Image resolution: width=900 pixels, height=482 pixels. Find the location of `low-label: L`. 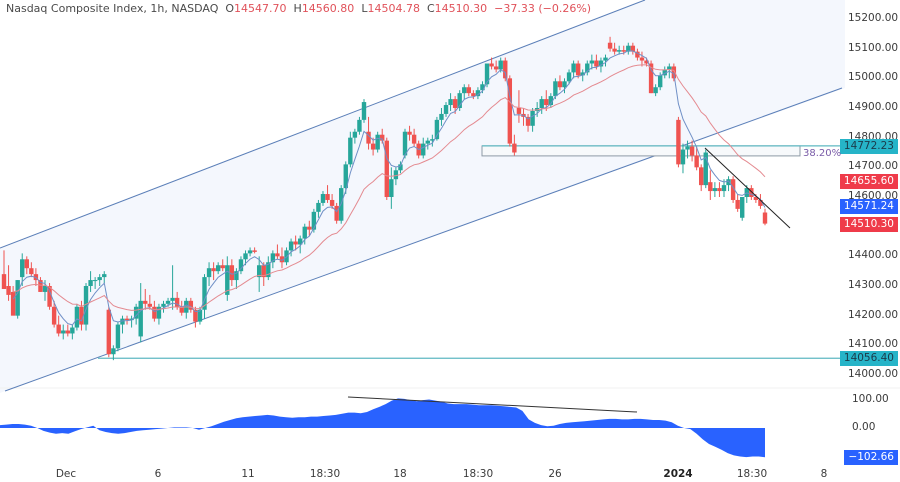

low-label: L is located at coordinates (364, 8).